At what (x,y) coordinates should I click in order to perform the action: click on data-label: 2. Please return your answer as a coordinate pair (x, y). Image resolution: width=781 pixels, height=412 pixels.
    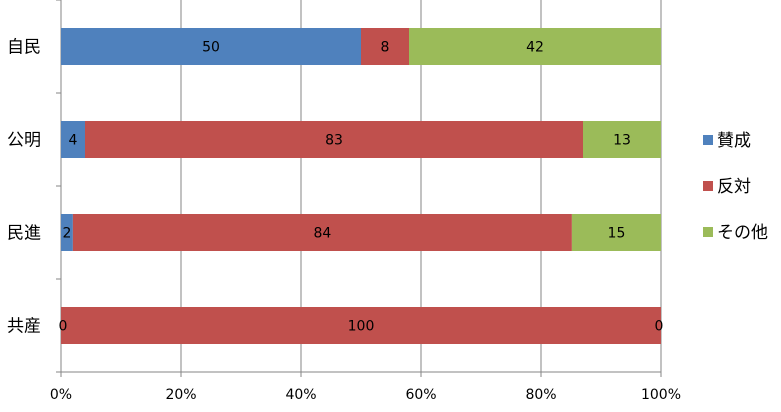
    Looking at the image, I should click on (66, 234).